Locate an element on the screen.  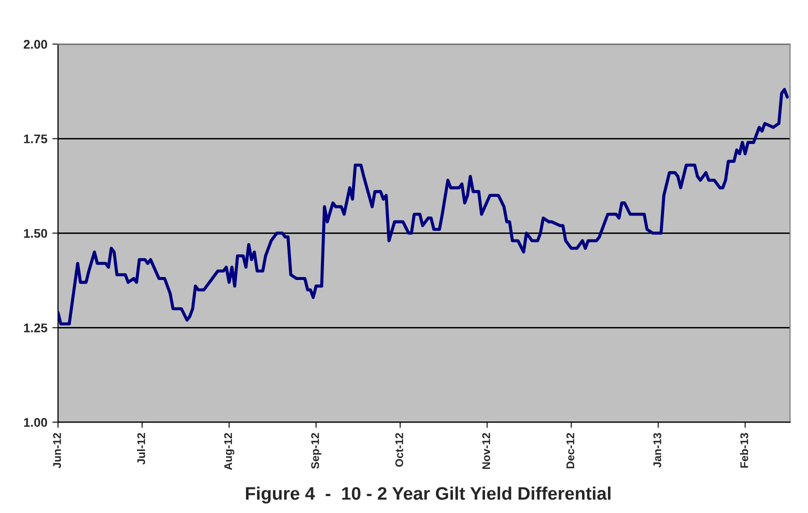
x-tick-label: Dec-12 is located at coordinates (570, 450).